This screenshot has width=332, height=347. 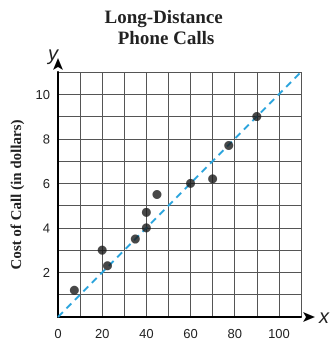 I want to click on x-tick-label: 40, so click(x=146, y=333).